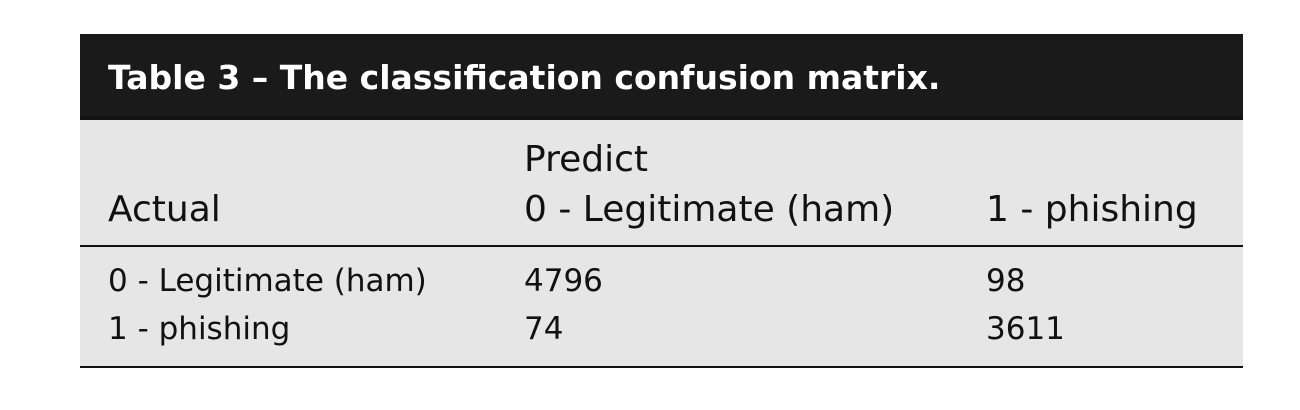  I want to click on header-legitimate: 0 - Legitimate (ham), so click(709, 209).